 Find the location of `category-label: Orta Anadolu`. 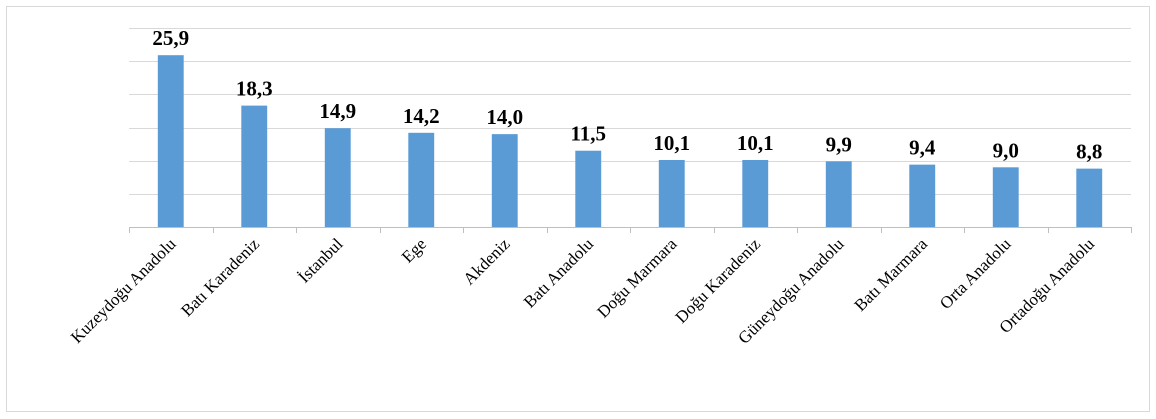

category-label: Orta Anadolu is located at coordinates (975, 273).